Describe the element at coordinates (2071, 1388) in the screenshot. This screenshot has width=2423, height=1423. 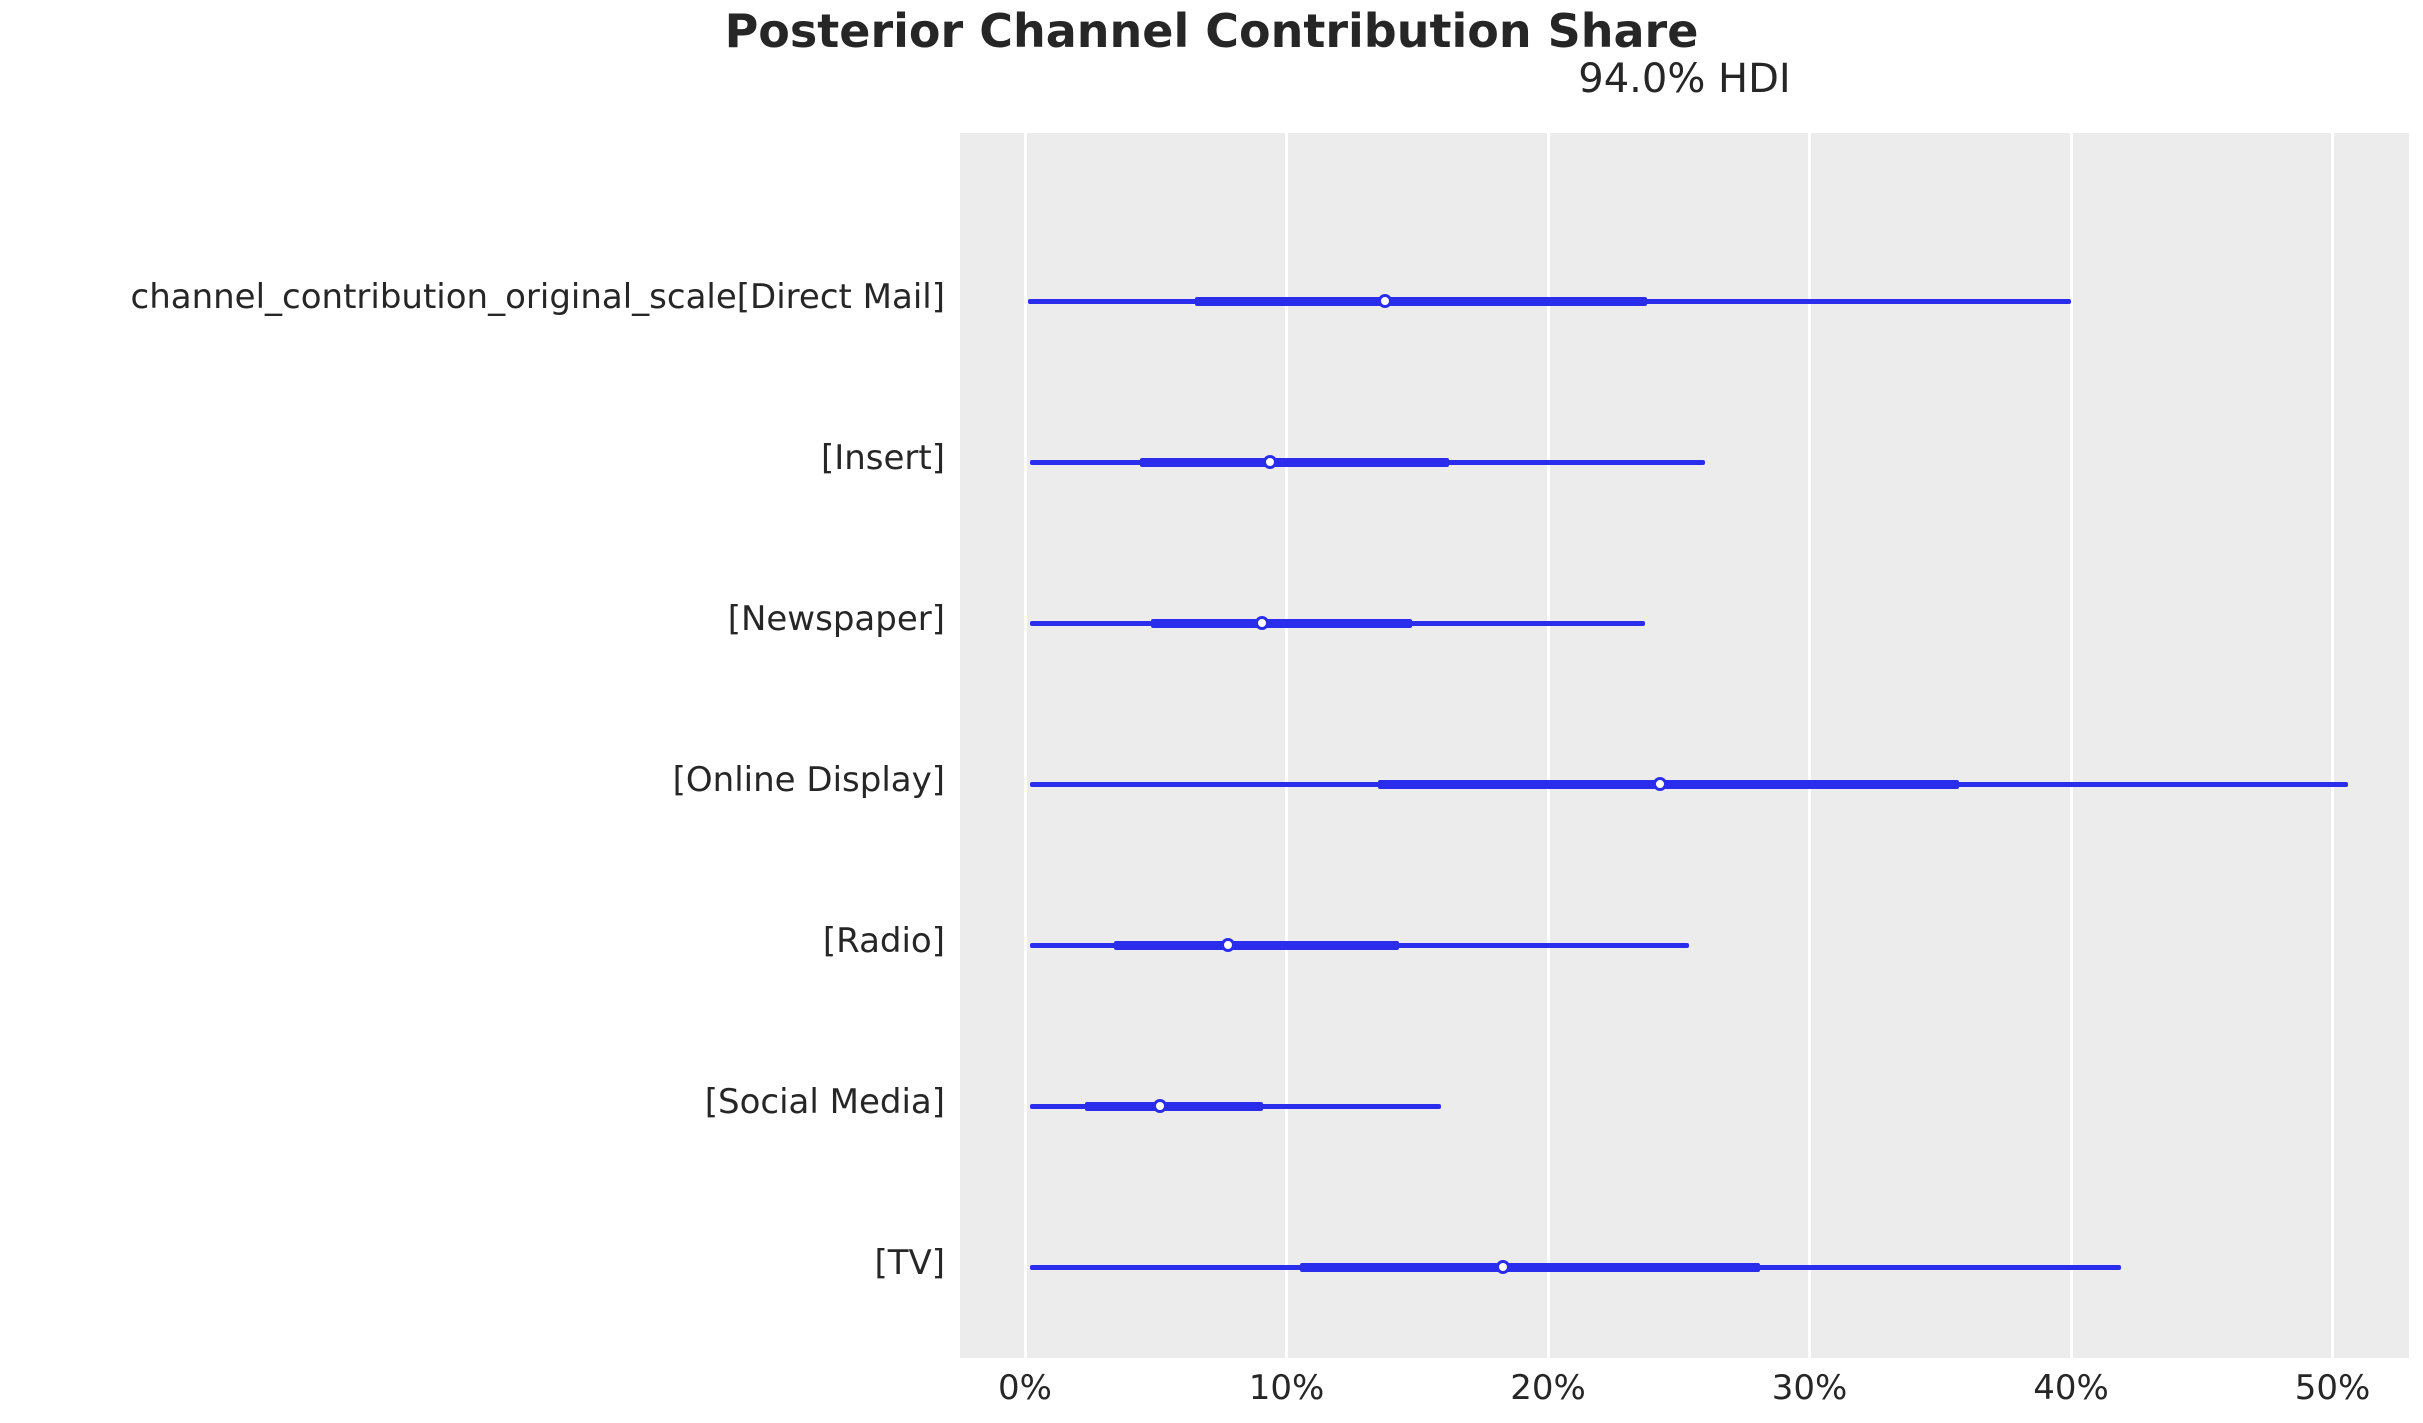
I see `x-tick-label: 40%` at that location.